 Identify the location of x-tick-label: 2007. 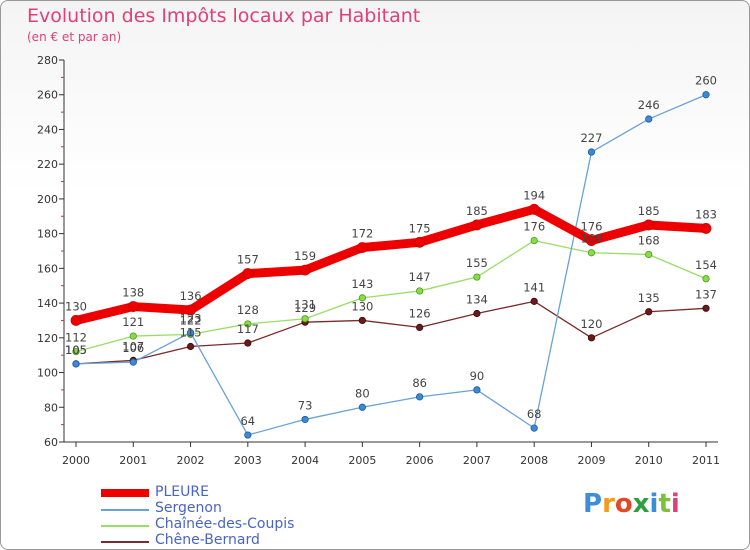
(477, 460).